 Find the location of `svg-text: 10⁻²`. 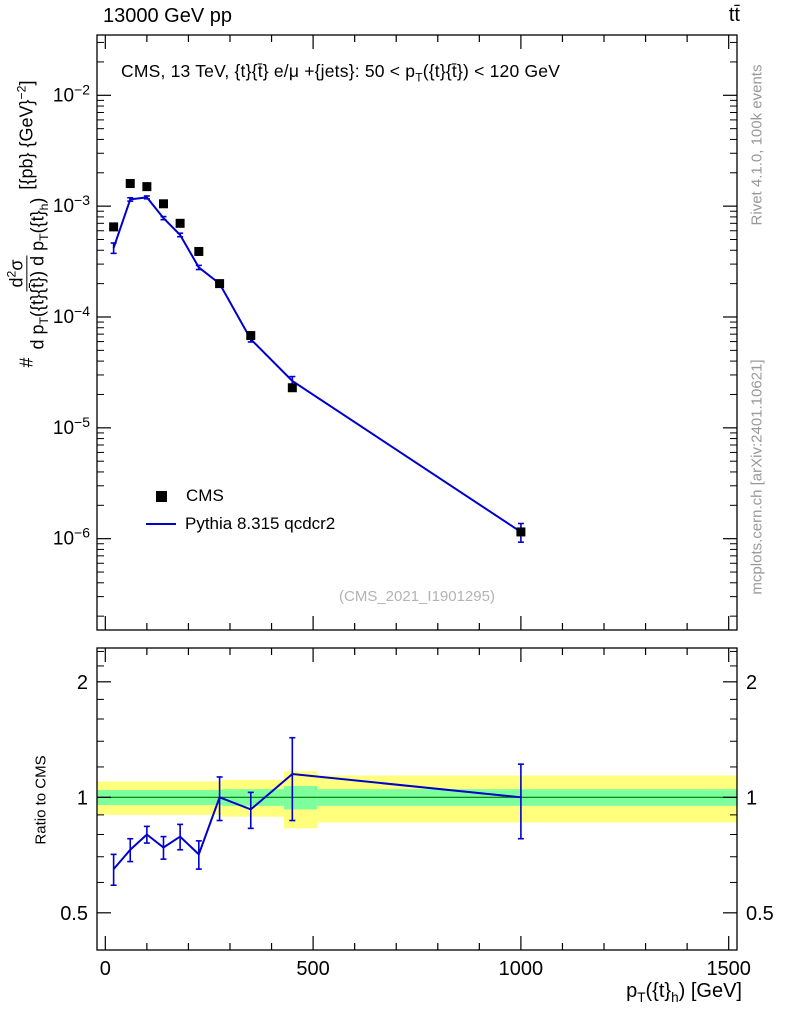

svg-text: 10⁻² is located at coordinates (71, 93).